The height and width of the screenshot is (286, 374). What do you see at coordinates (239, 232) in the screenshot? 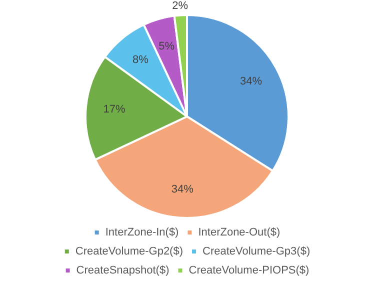
I see `legend-label: InterZone-Out($)` at bounding box center [239, 232].